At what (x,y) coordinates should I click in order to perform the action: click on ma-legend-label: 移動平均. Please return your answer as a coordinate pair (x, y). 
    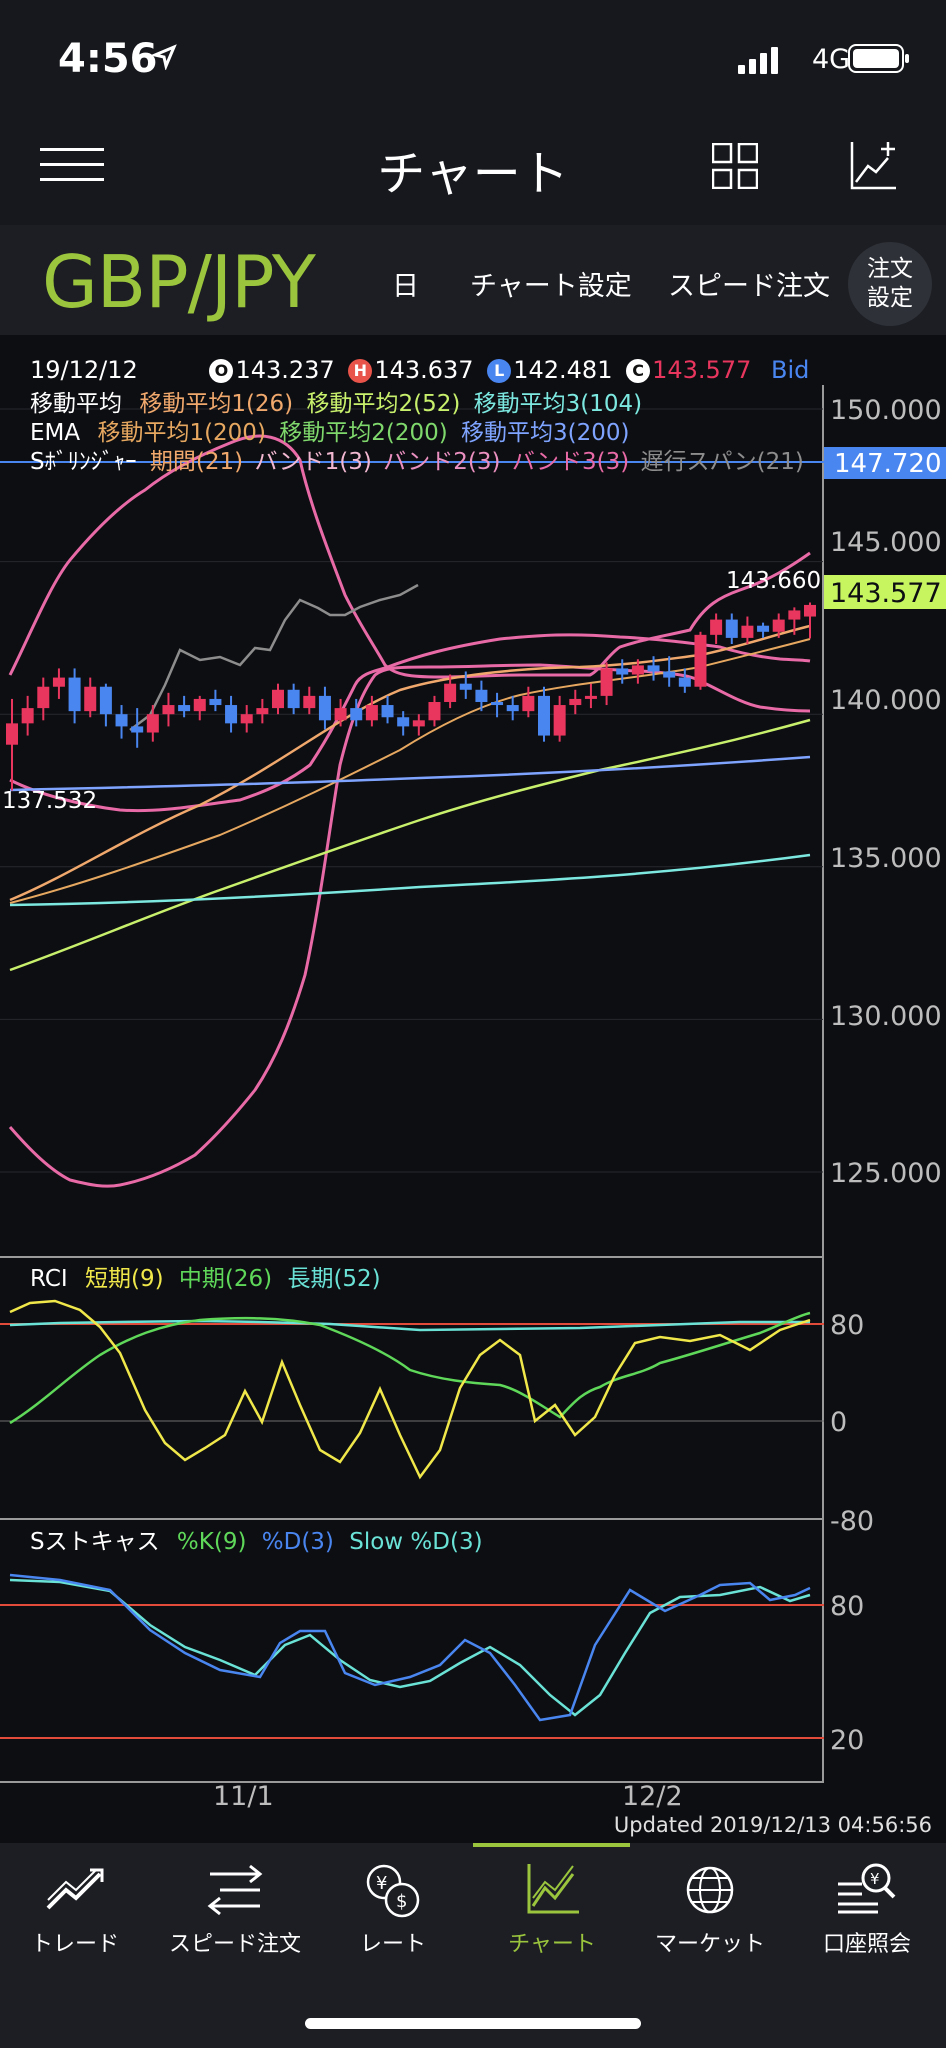
    Looking at the image, I should click on (76, 404).